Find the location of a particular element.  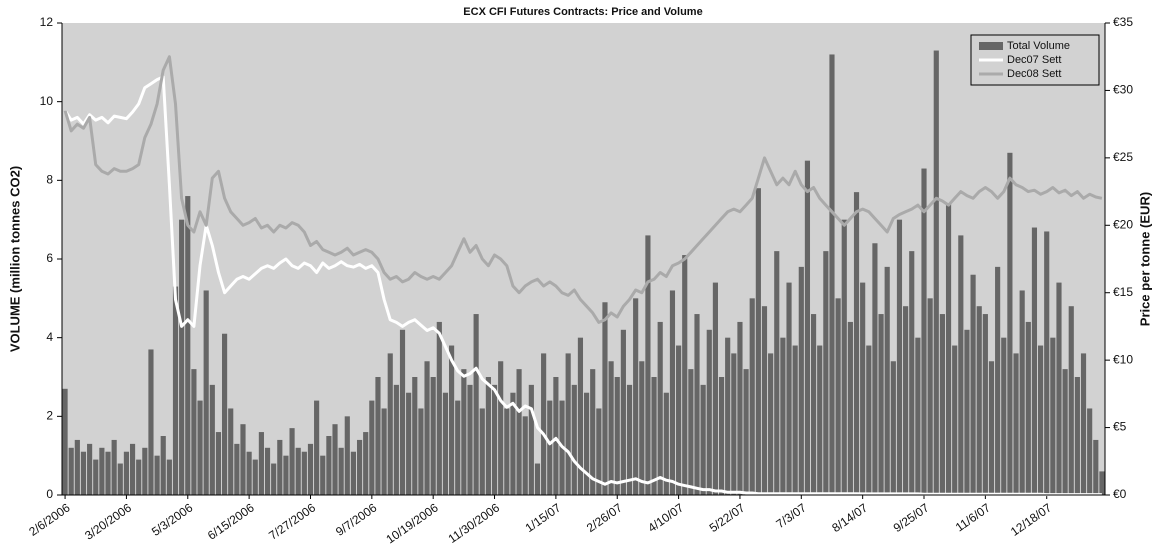

y-tick-label: 8 is located at coordinates (49, 180).